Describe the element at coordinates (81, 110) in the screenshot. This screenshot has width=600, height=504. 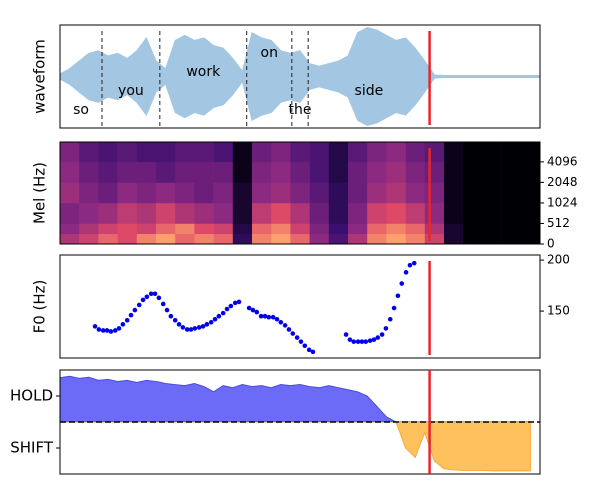
I see `word-label: so` at that location.